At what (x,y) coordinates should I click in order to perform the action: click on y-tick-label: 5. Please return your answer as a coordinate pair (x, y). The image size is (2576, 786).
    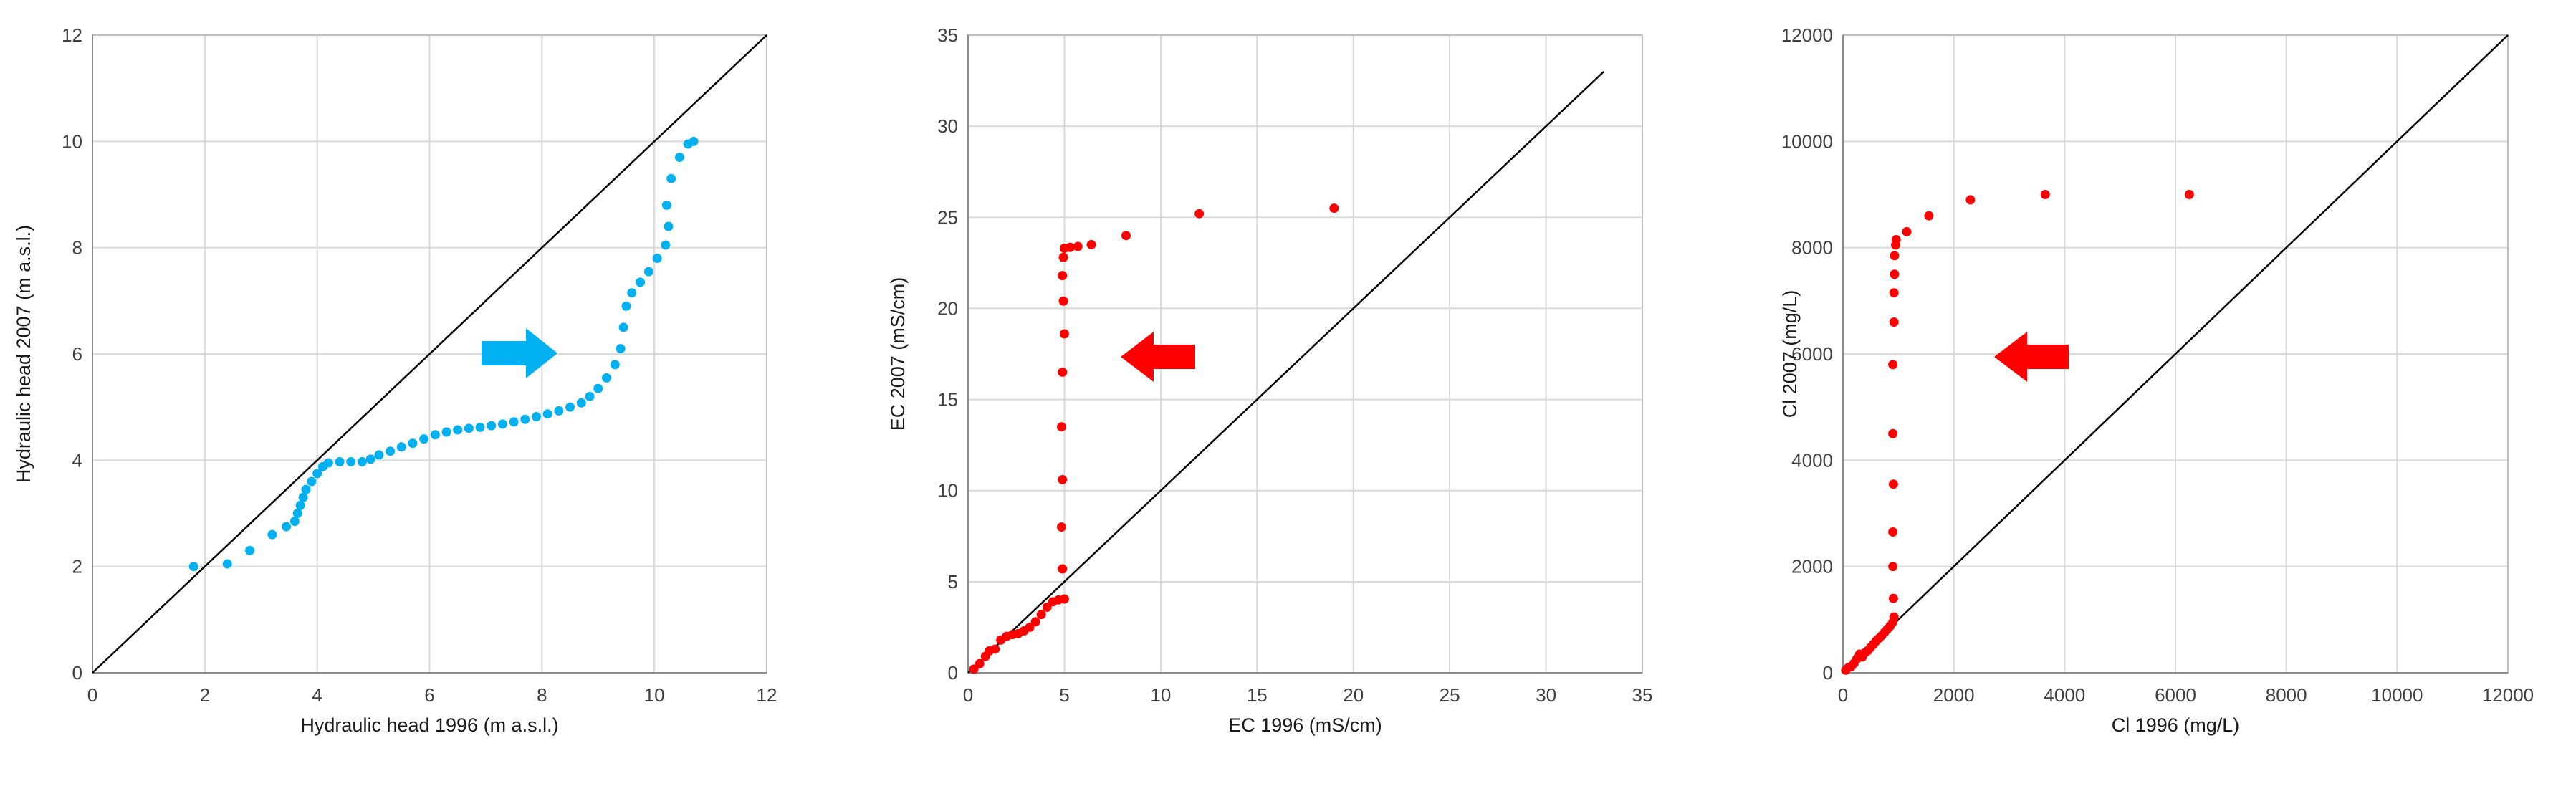
    Looking at the image, I should click on (953, 582).